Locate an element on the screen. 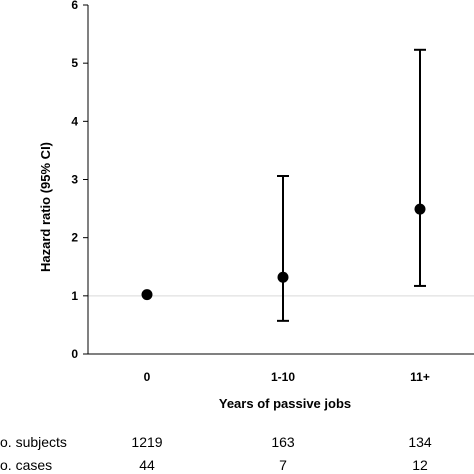 The image size is (474, 474). x-axis-title: Years of passive jobs is located at coordinates (285, 403).